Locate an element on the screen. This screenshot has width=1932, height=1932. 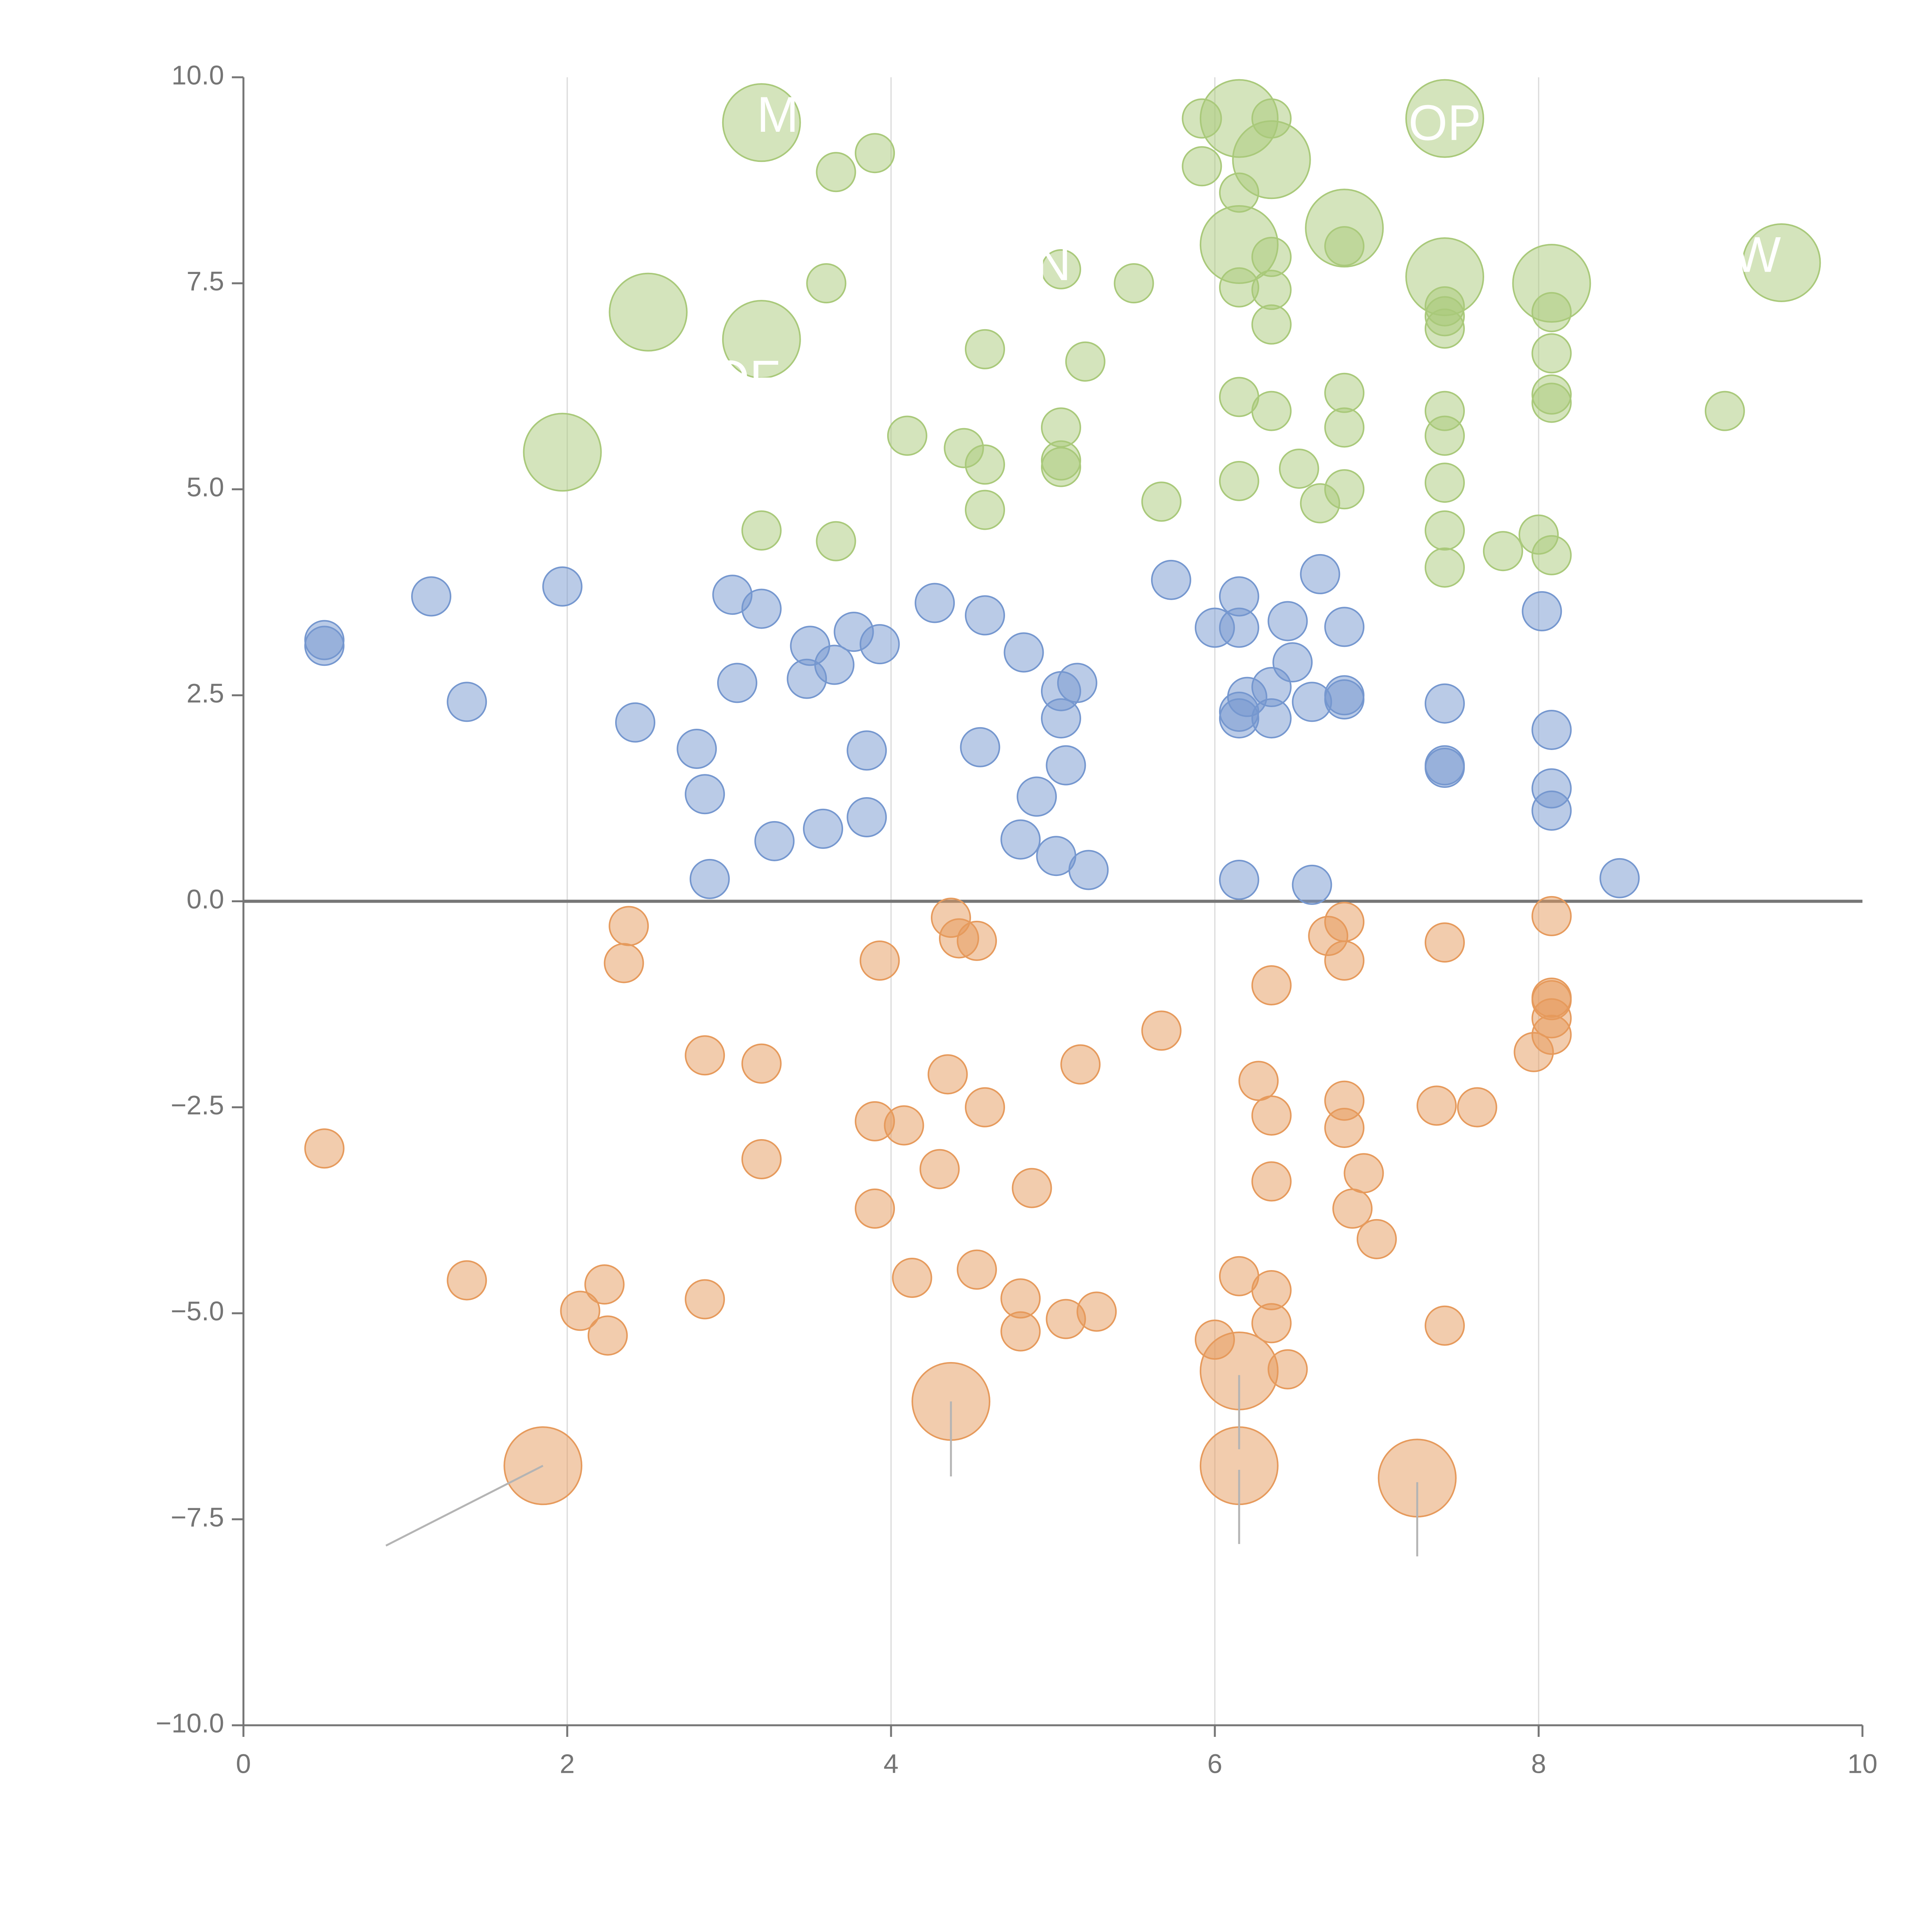
annotation-layer: M OP N W OF is located at coordinates (1246, 246).